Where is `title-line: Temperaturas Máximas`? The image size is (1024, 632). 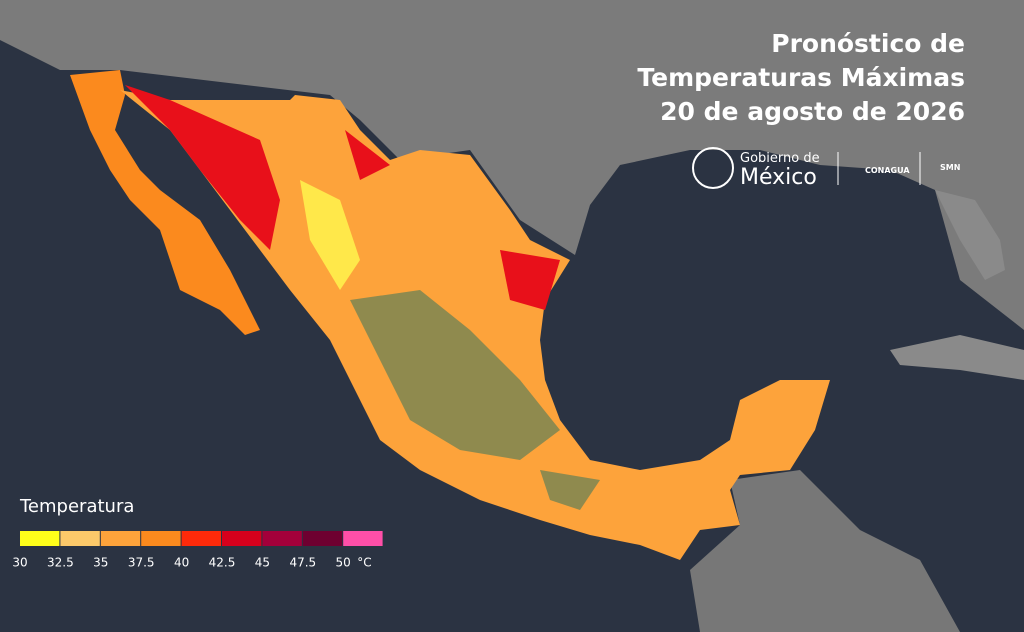
title-line: Temperaturas Máximas is located at coordinates (801, 77).